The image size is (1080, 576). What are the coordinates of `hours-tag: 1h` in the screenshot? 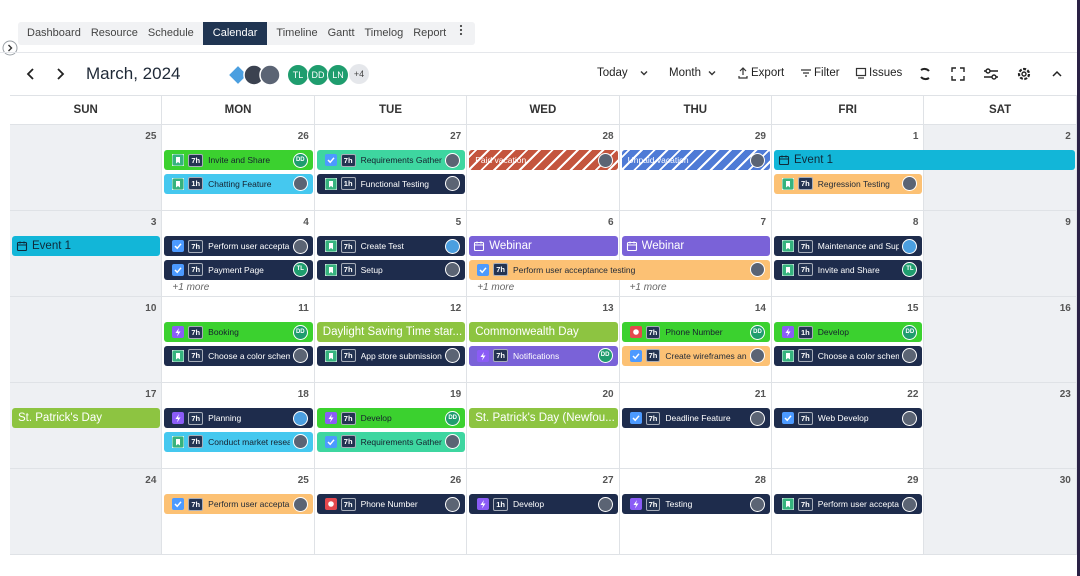 It's located at (805, 332).